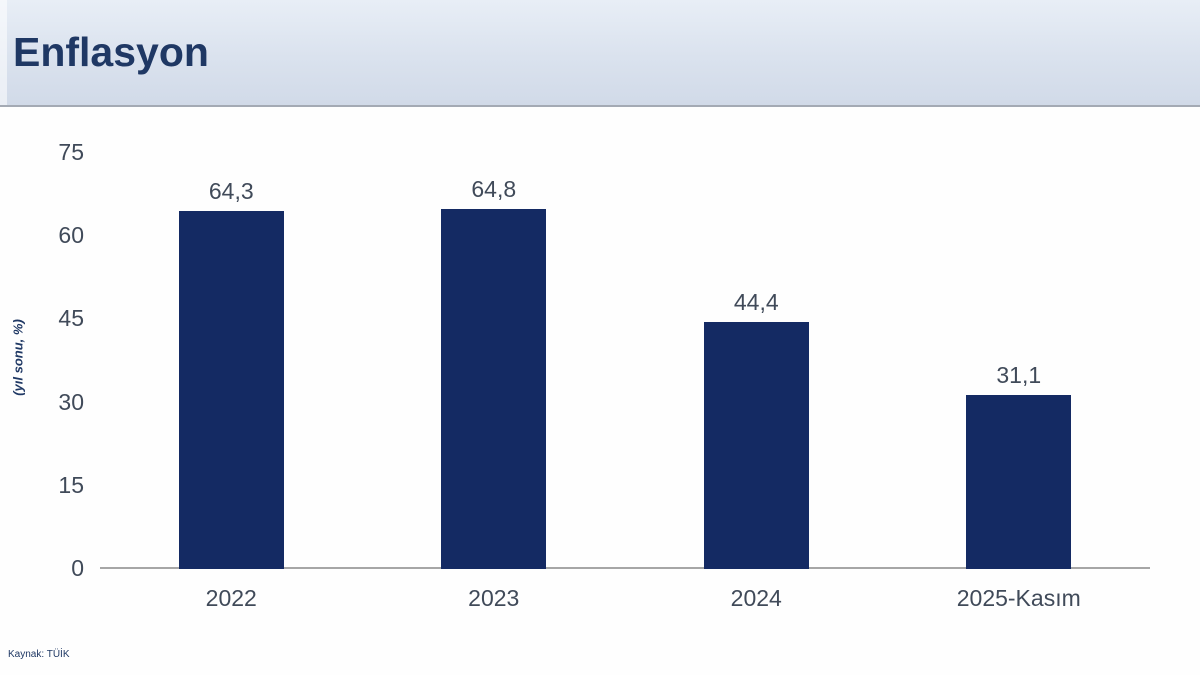 The width and height of the screenshot is (1200, 675). Describe the element at coordinates (494, 598) in the screenshot. I see `x-axis-label: 2023` at that location.